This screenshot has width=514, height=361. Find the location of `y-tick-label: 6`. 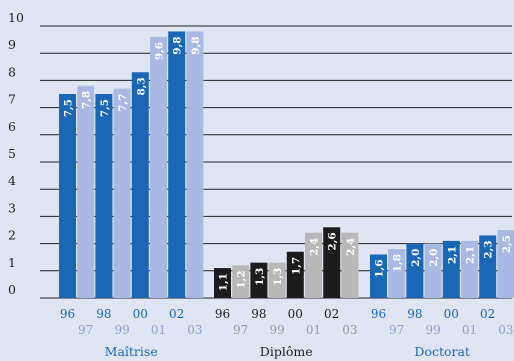

y-tick-label: 6 is located at coordinates (12, 126).